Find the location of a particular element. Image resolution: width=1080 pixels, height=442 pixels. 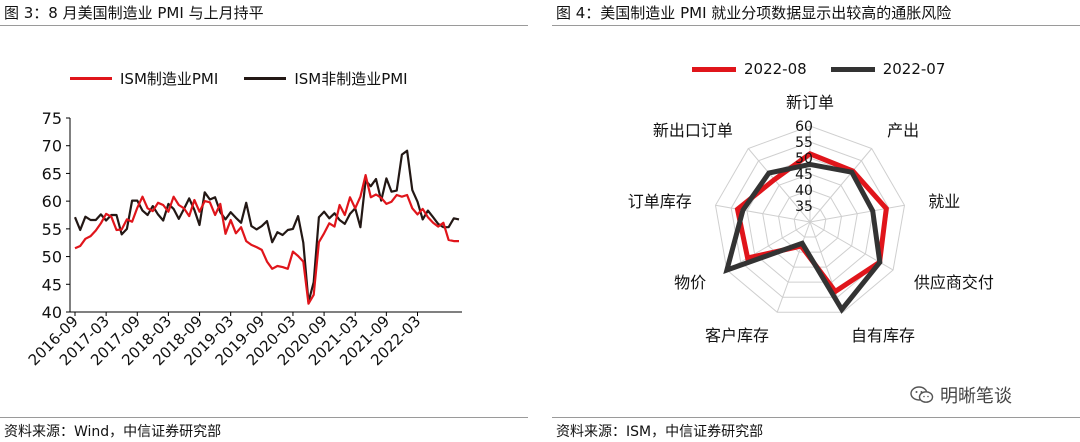

radial-tick-label: 60 is located at coordinates (804, 127).